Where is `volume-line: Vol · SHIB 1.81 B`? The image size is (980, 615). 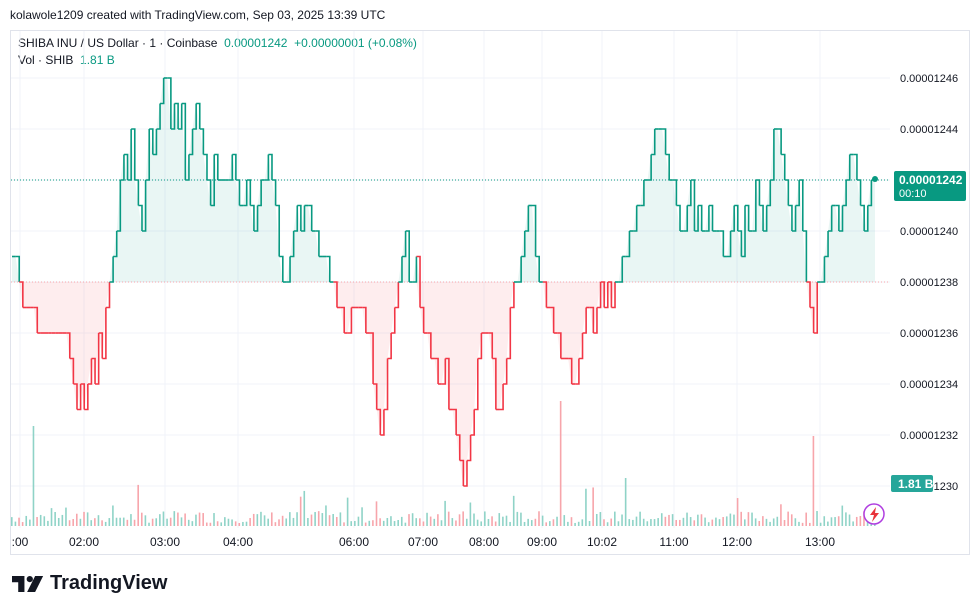
volume-line: Vol · SHIB 1.81 B is located at coordinates (217, 60).